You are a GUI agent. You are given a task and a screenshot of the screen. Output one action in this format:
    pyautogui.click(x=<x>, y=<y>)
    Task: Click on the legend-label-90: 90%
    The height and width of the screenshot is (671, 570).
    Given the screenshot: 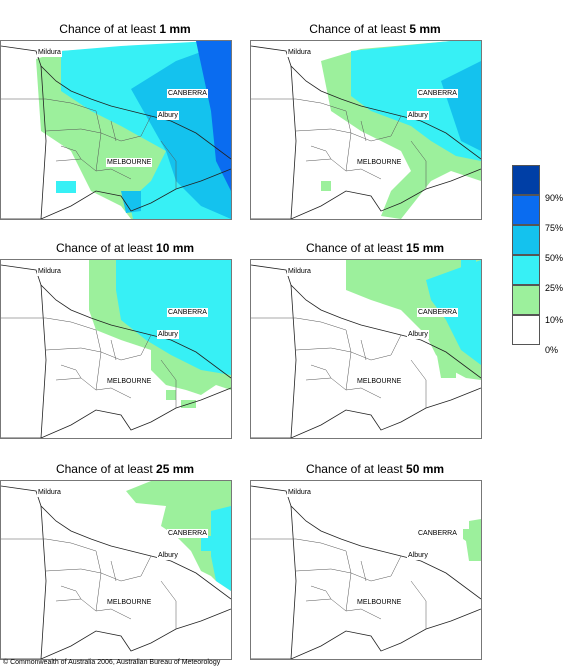 What is the action you would take?
    pyautogui.click(x=554, y=198)
    